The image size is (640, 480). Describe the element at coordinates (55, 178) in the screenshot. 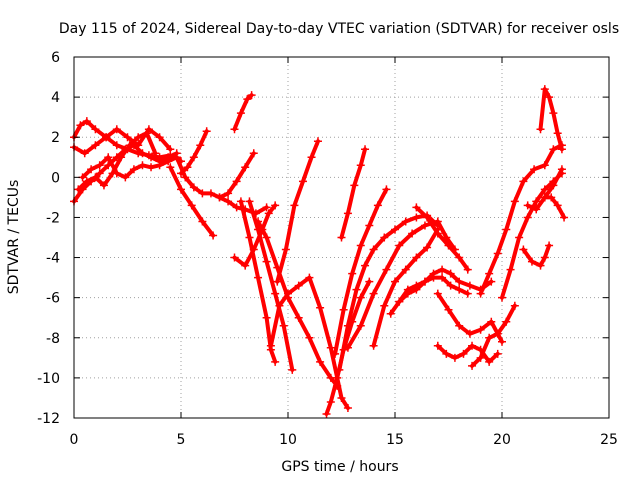

I see `y-tick-label: 0` at that location.